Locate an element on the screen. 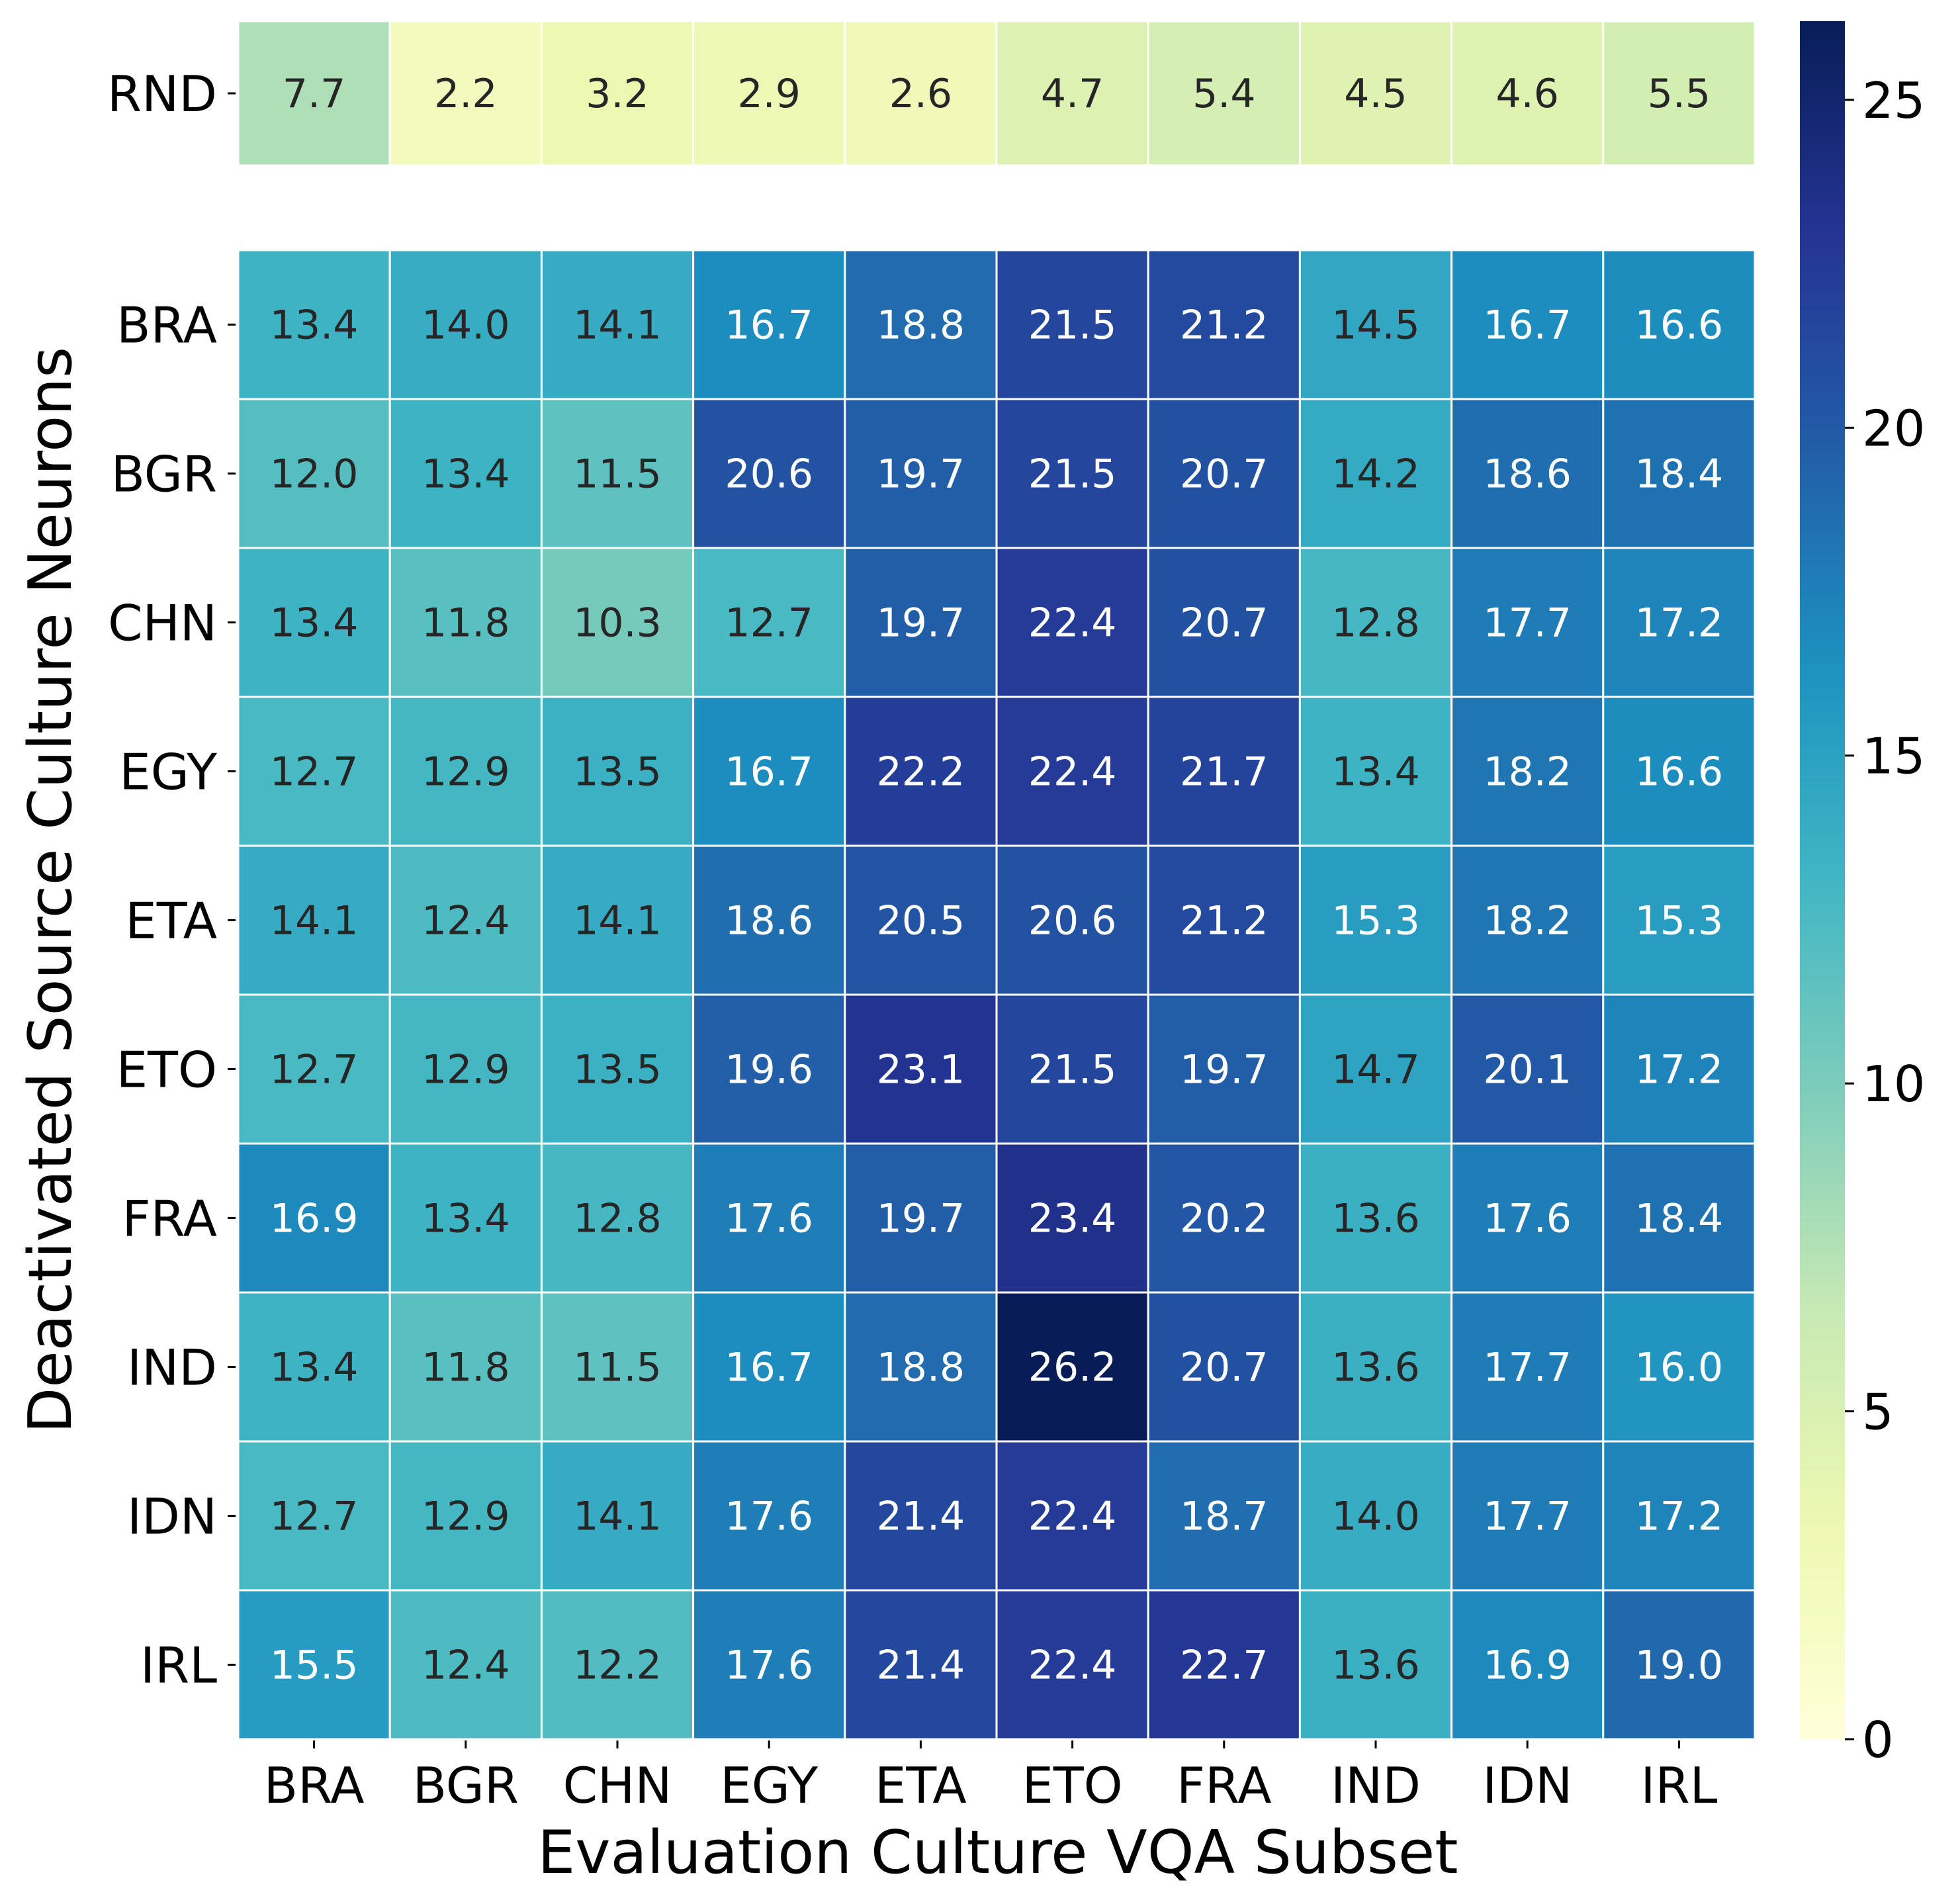  row-fra-cell-irl is located at coordinates (1679, 1218).